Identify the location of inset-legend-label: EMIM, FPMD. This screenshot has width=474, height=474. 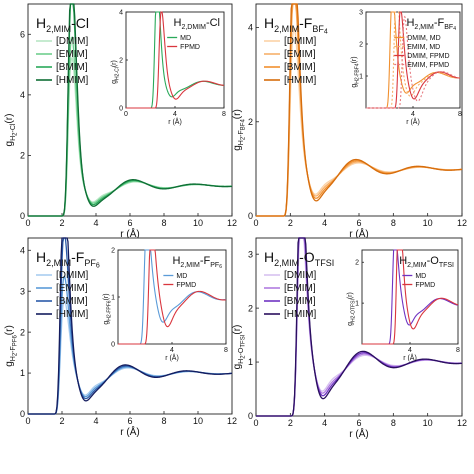
(428, 65).